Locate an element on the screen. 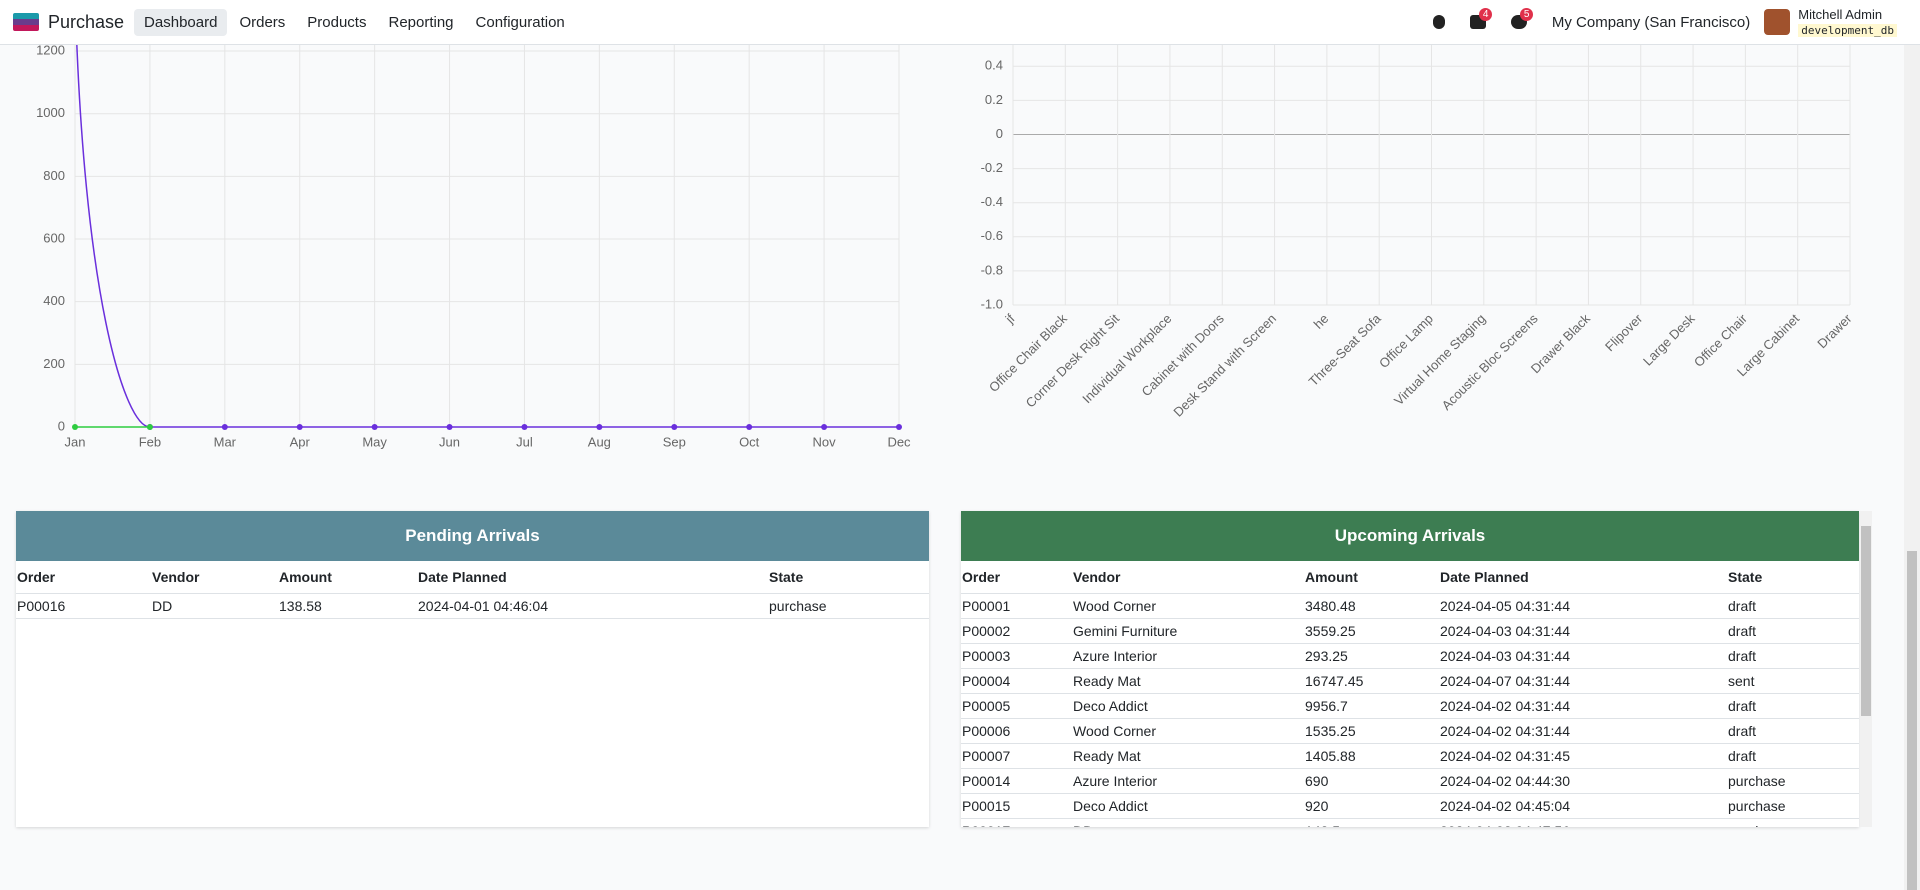 This screenshot has width=1920, height=890. cell: P00014 is located at coordinates (1016, 781).